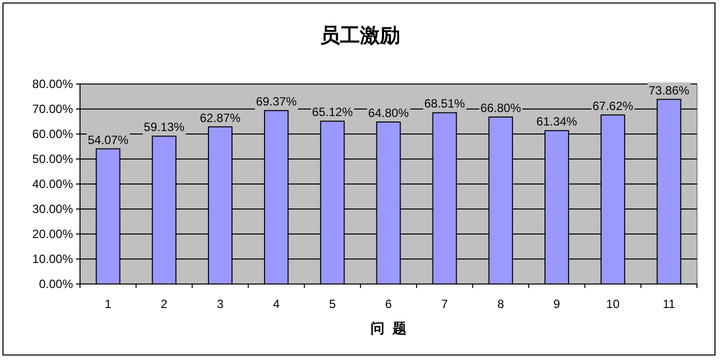 Image resolution: width=720 pixels, height=360 pixels. I want to click on x-tick-label: 3, so click(220, 304).